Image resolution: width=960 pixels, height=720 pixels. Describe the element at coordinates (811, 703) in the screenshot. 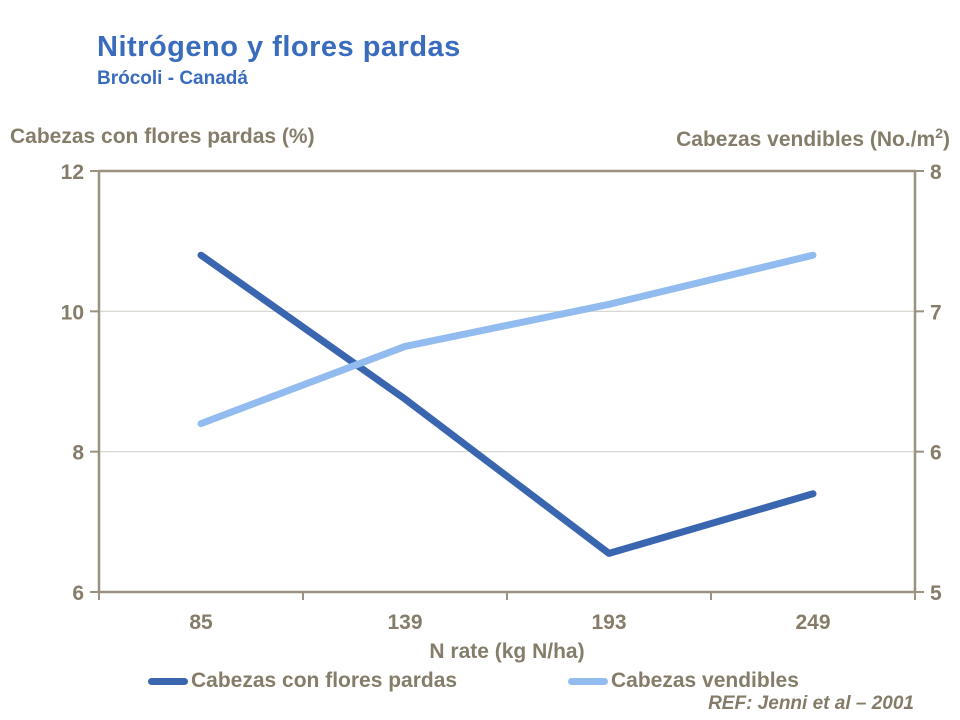

I see `reference-citation: REF: Jenni et al – 2001` at that location.